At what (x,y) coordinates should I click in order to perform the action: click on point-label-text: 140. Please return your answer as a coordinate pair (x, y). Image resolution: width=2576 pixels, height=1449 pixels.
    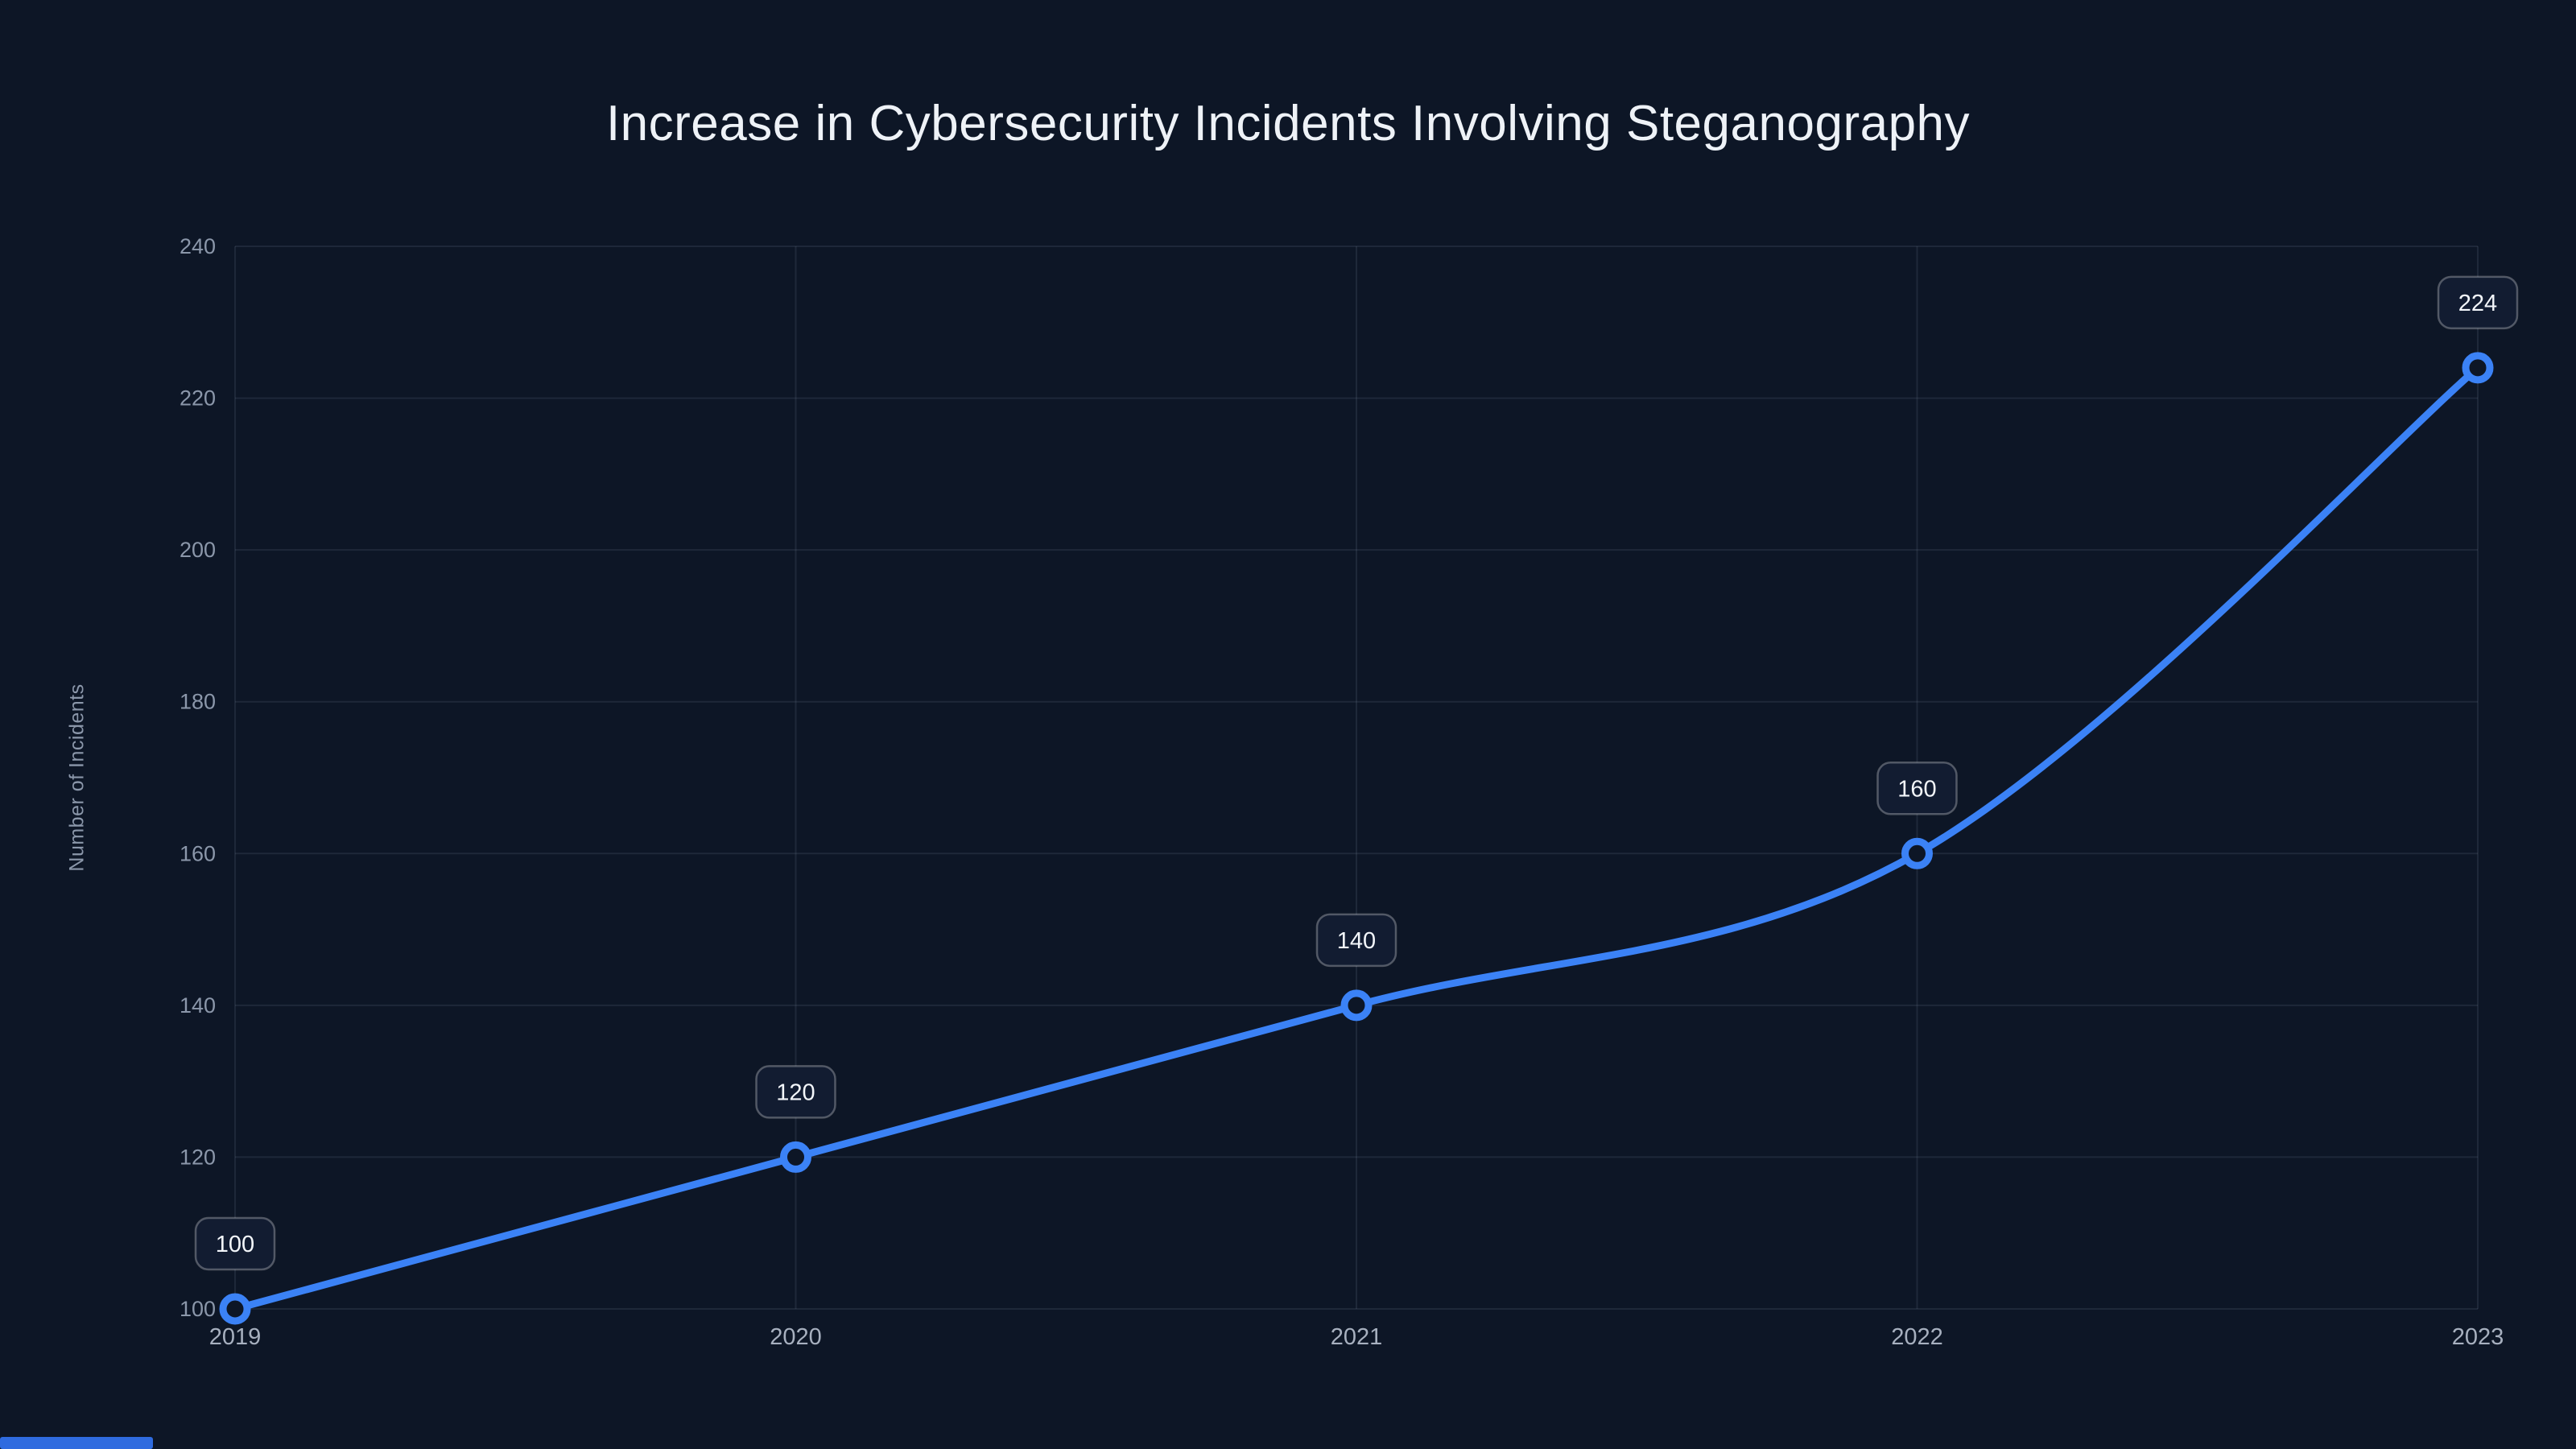
    Looking at the image, I should click on (1356, 941).